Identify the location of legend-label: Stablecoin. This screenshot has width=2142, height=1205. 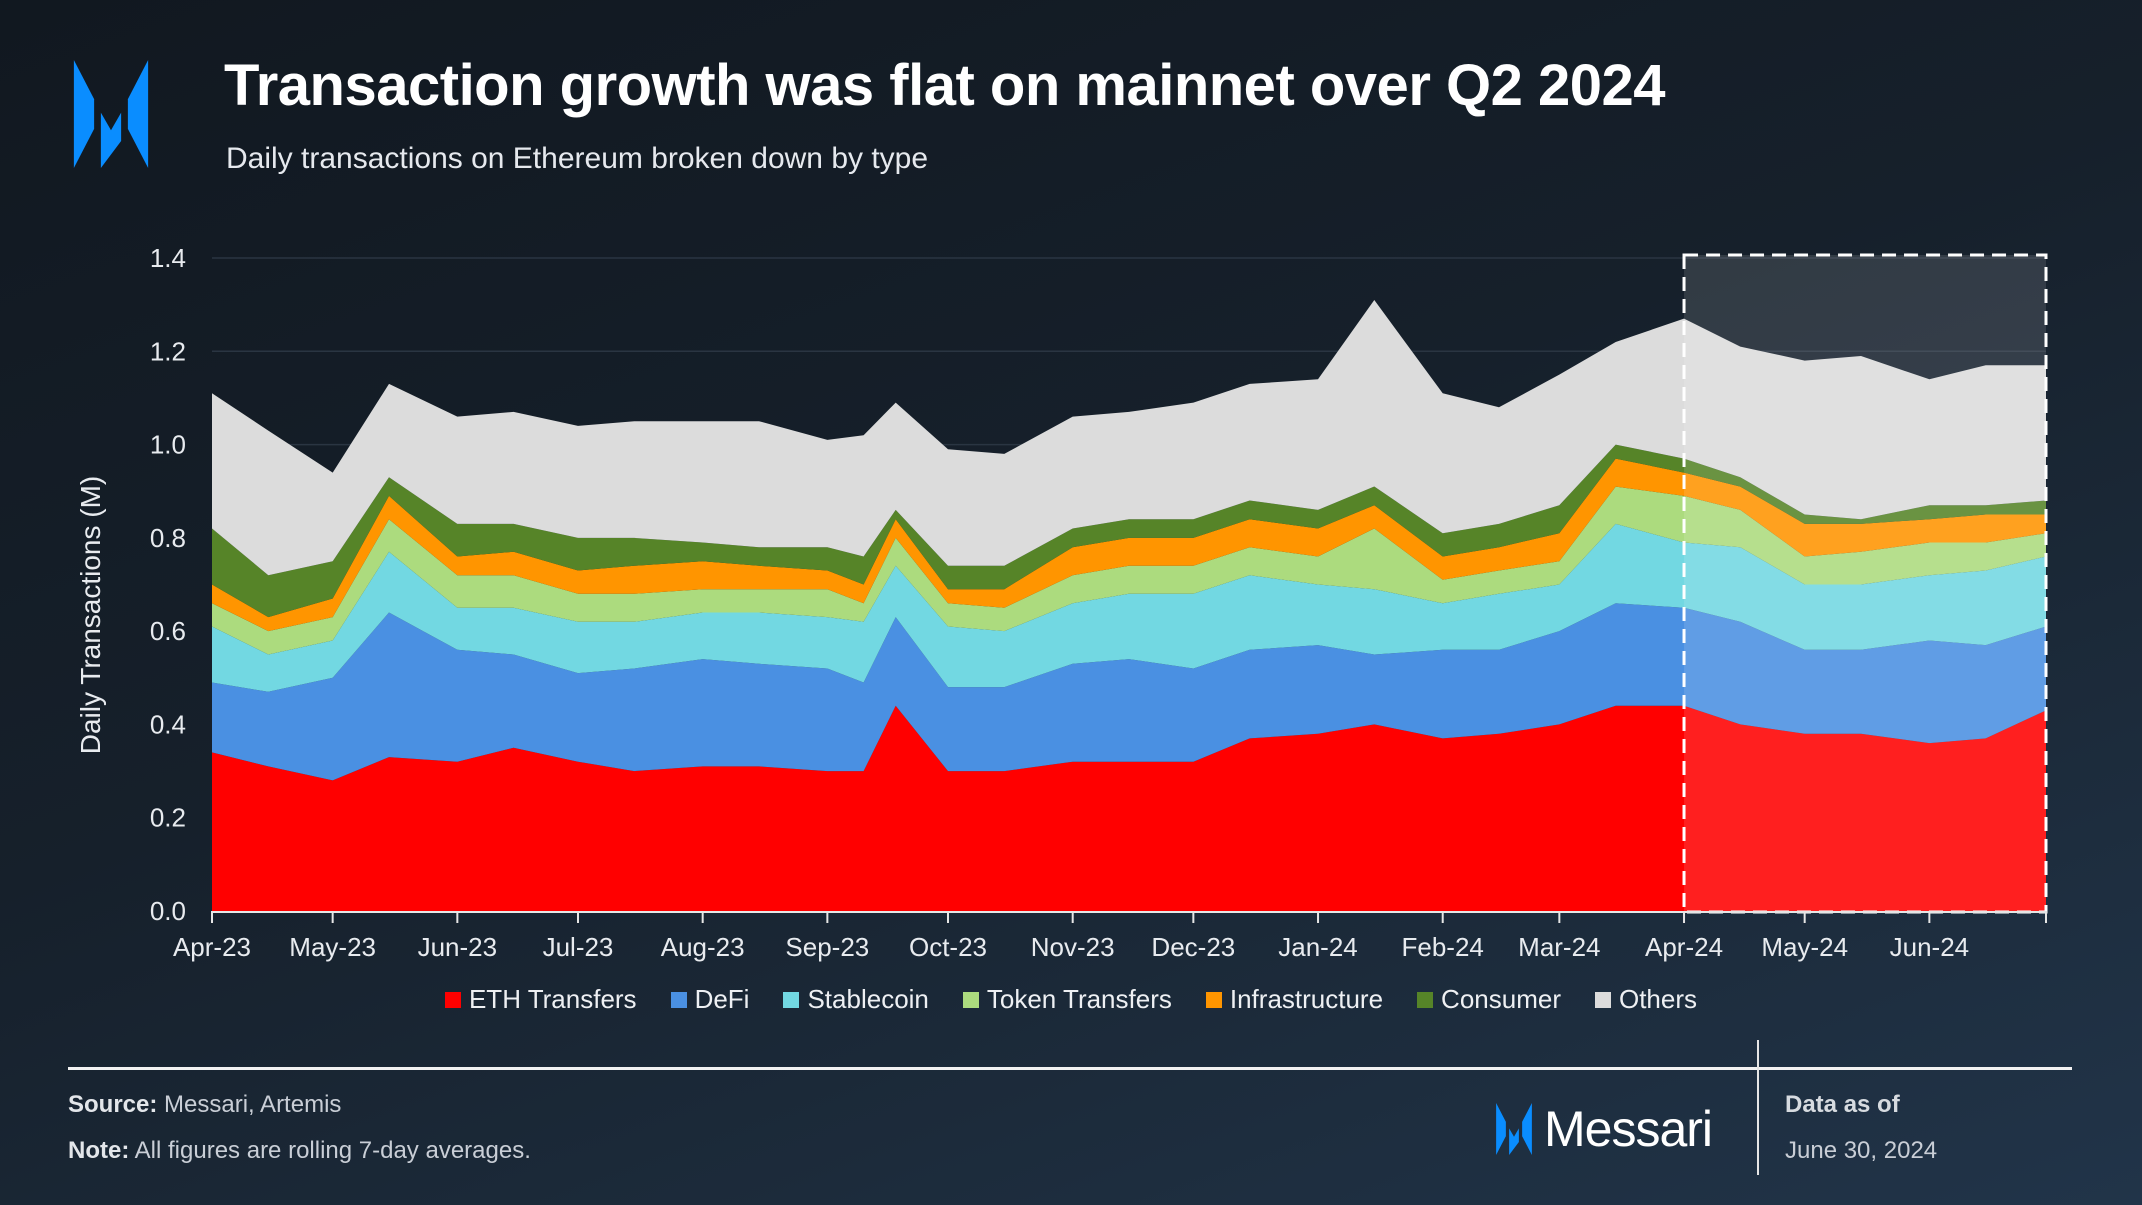
(868, 999).